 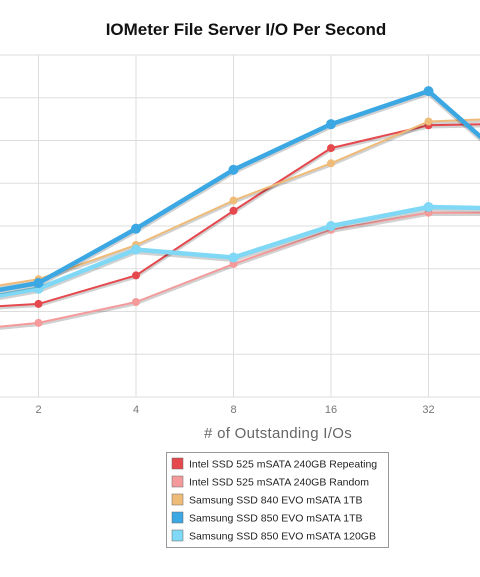 What do you see at coordinates (283, 465) in the screenshot?
I see `legend-label: Intel SSD 525 mSATA 240GB Repeating` at bounding box center [283, 465].